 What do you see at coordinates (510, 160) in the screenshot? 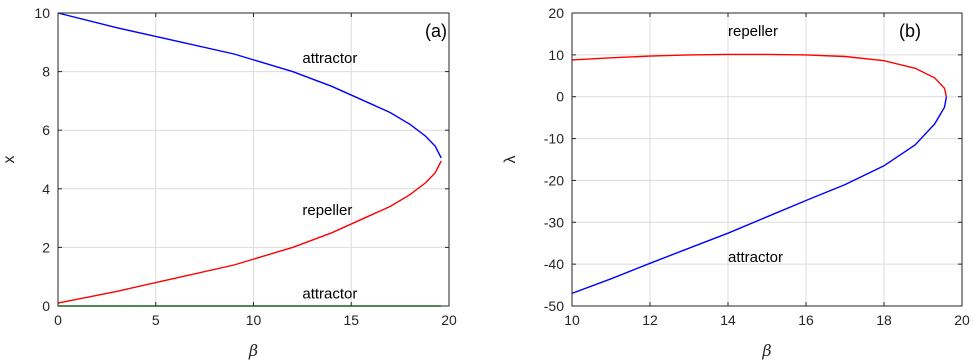
I see `y-axis-label: λ` at bounding box center [510, 160].